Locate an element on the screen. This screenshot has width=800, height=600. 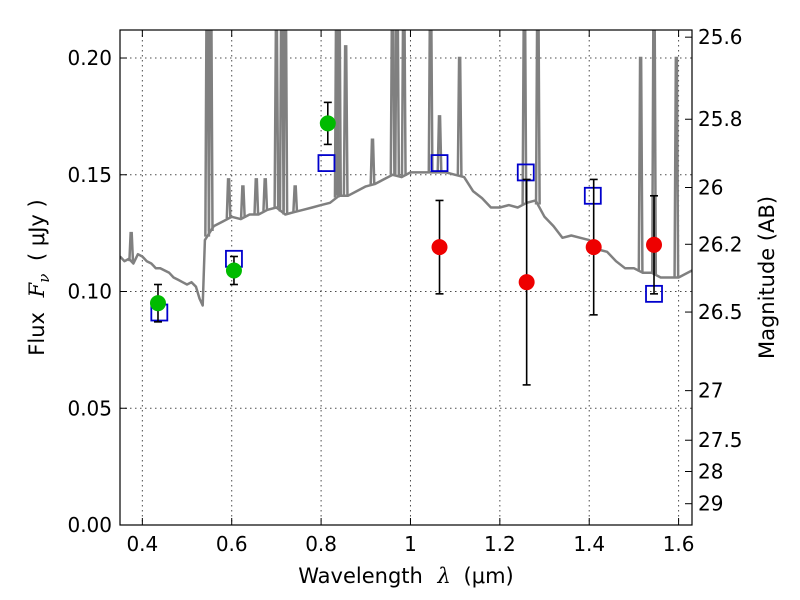
mag-tick-label: 25.8 is located at coordinates (720, 119).